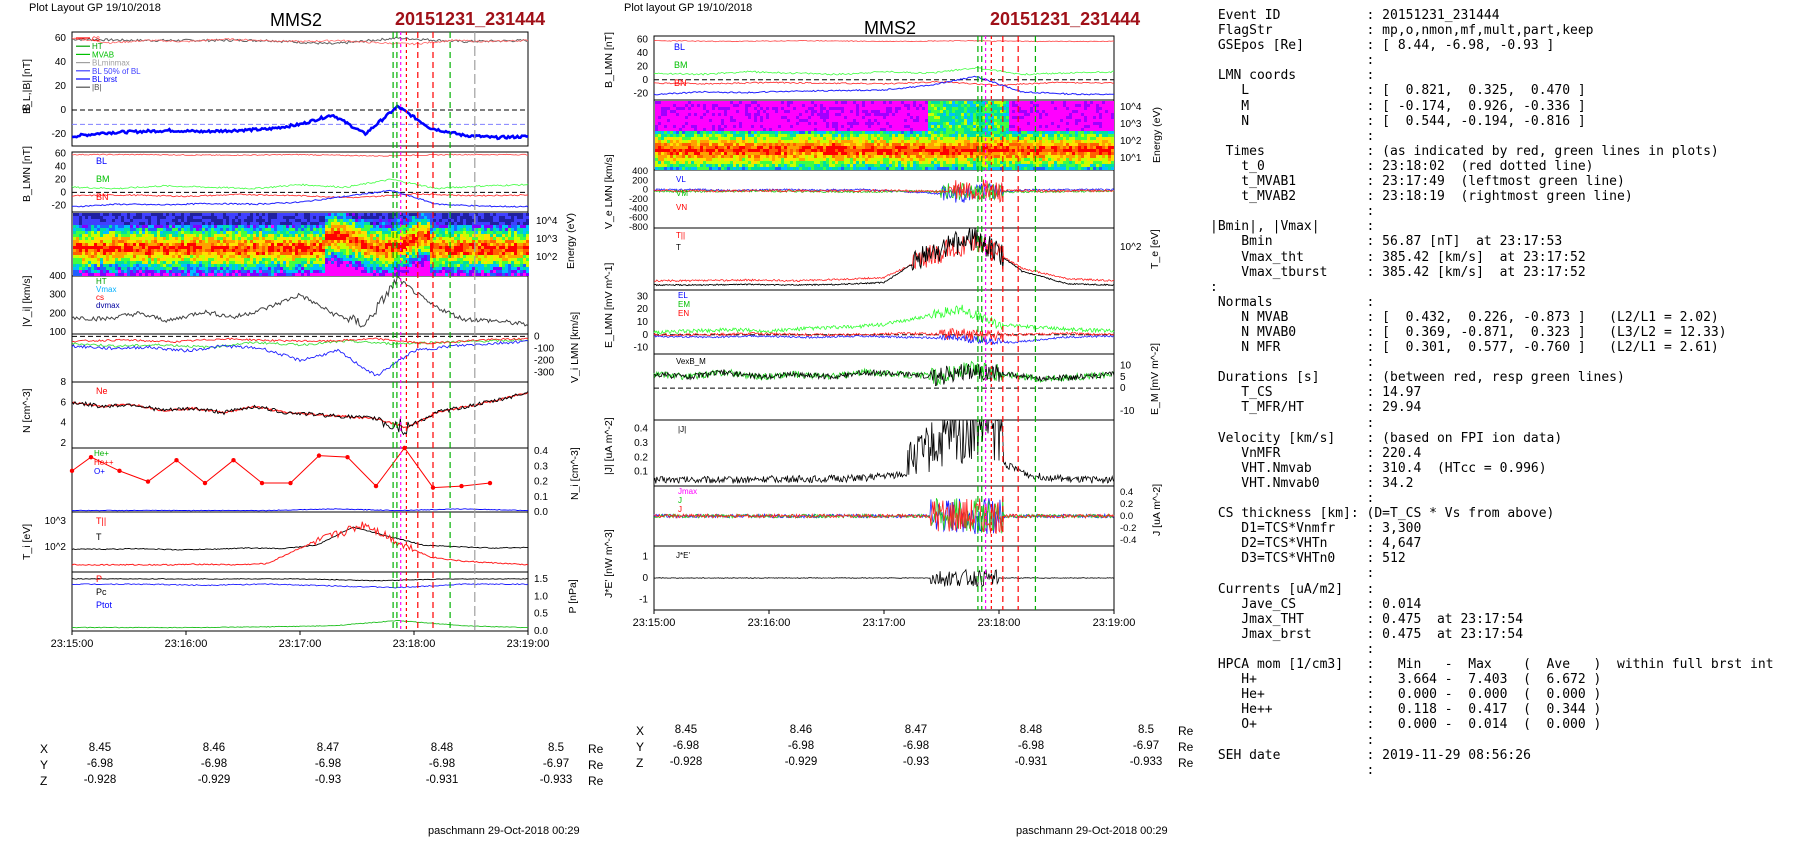 The image size is (1804, 841). What do you see at coordinates (680, 83) in the screenshot?
I see `legend-label: BN` at bounding box center [680, 83].